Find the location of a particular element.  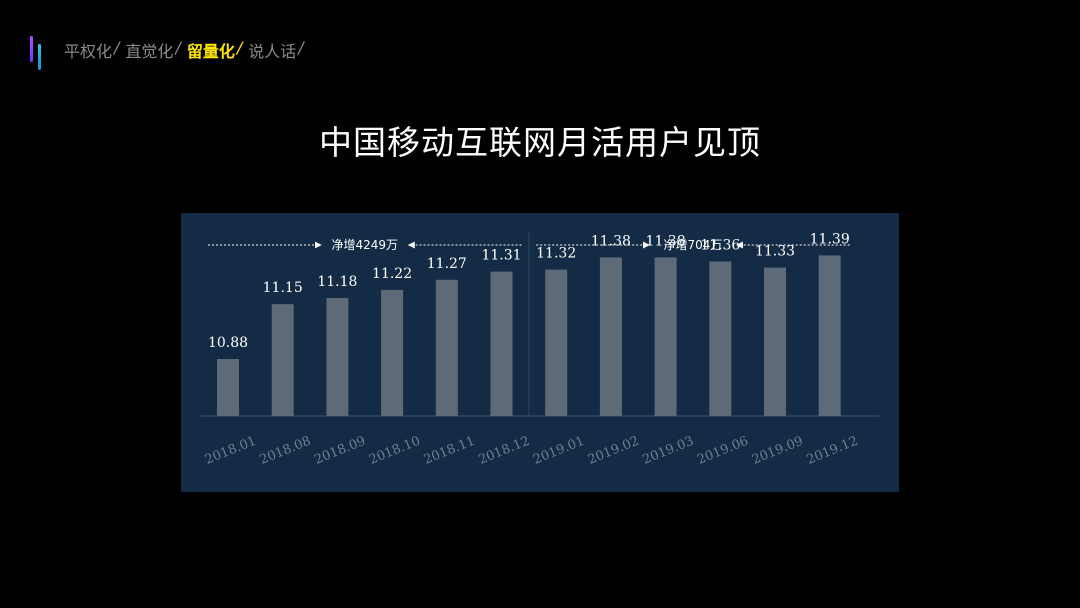

data-label: 11.36 is located at coordinates (720, 245).